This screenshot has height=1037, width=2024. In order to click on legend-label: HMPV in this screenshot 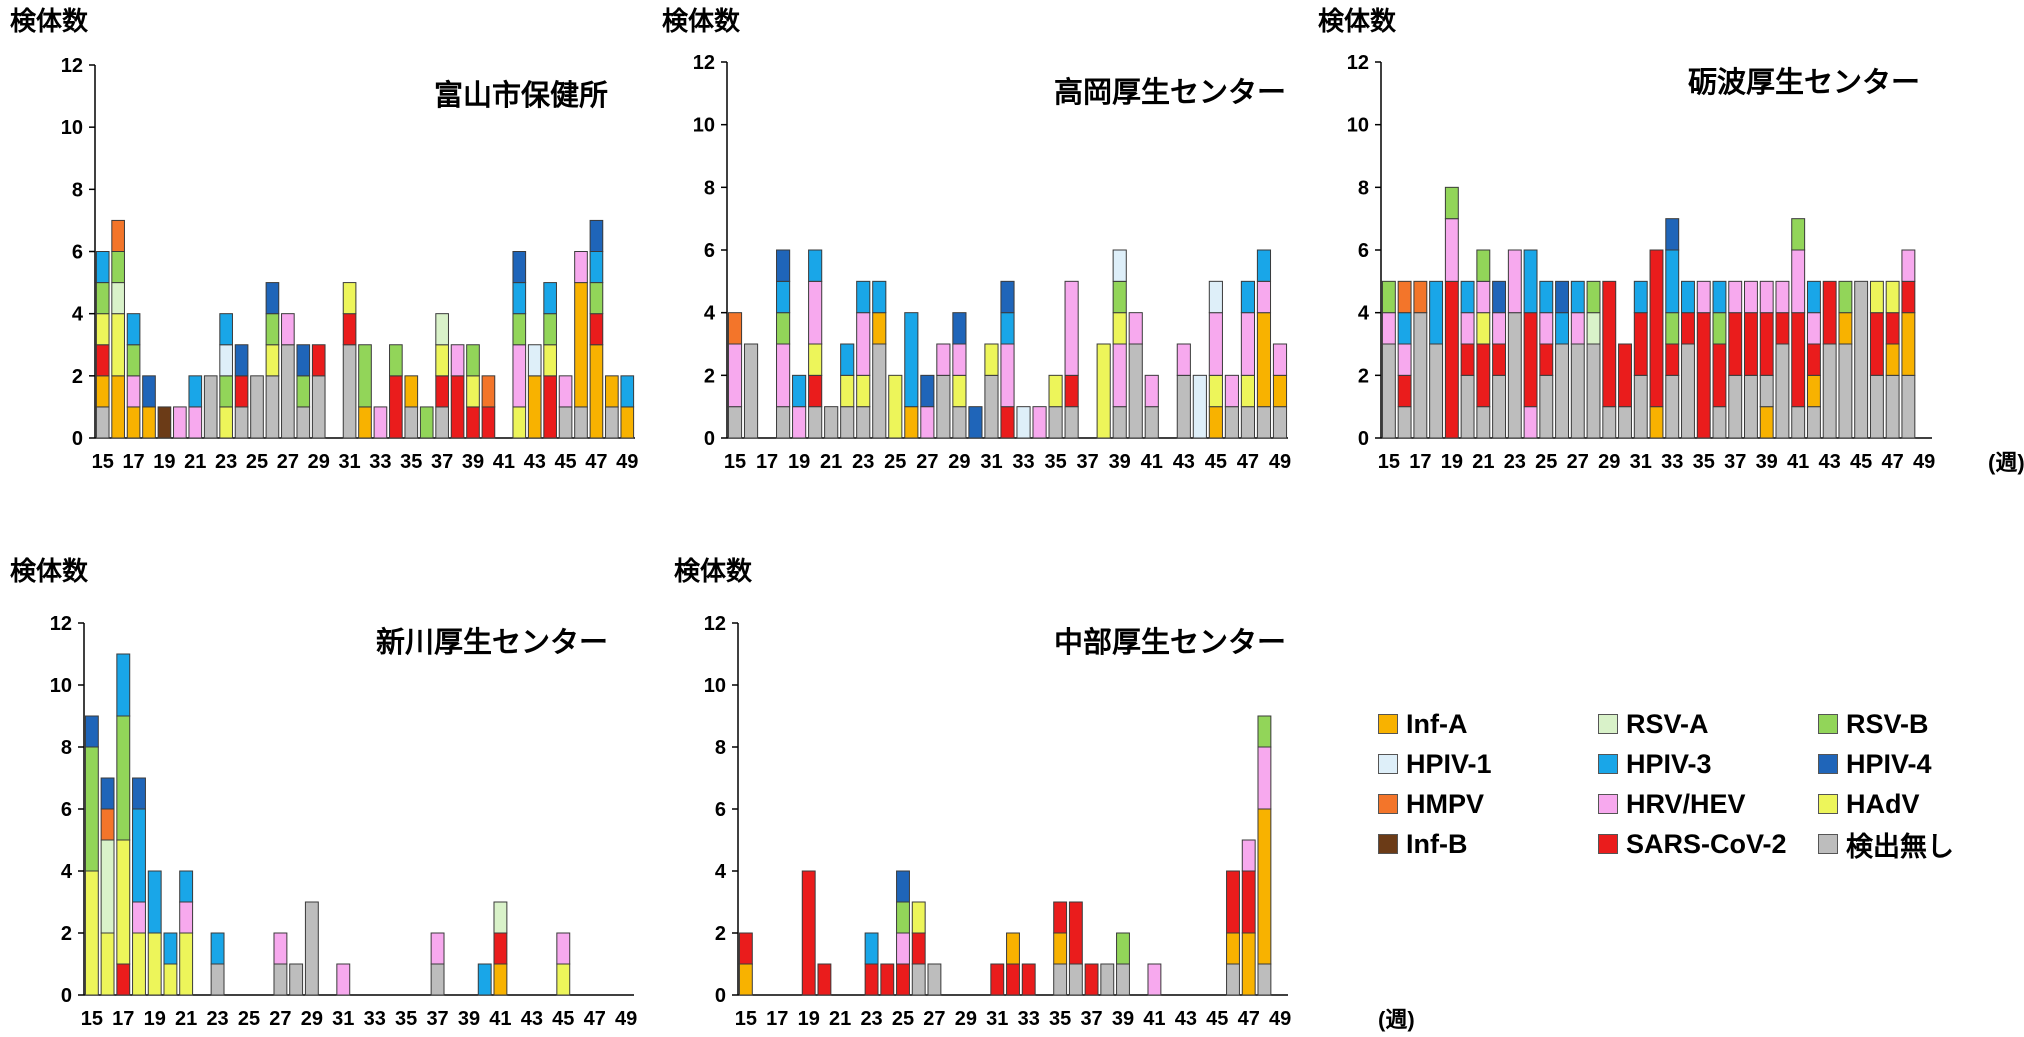, I will do `click(1445, 803)`.